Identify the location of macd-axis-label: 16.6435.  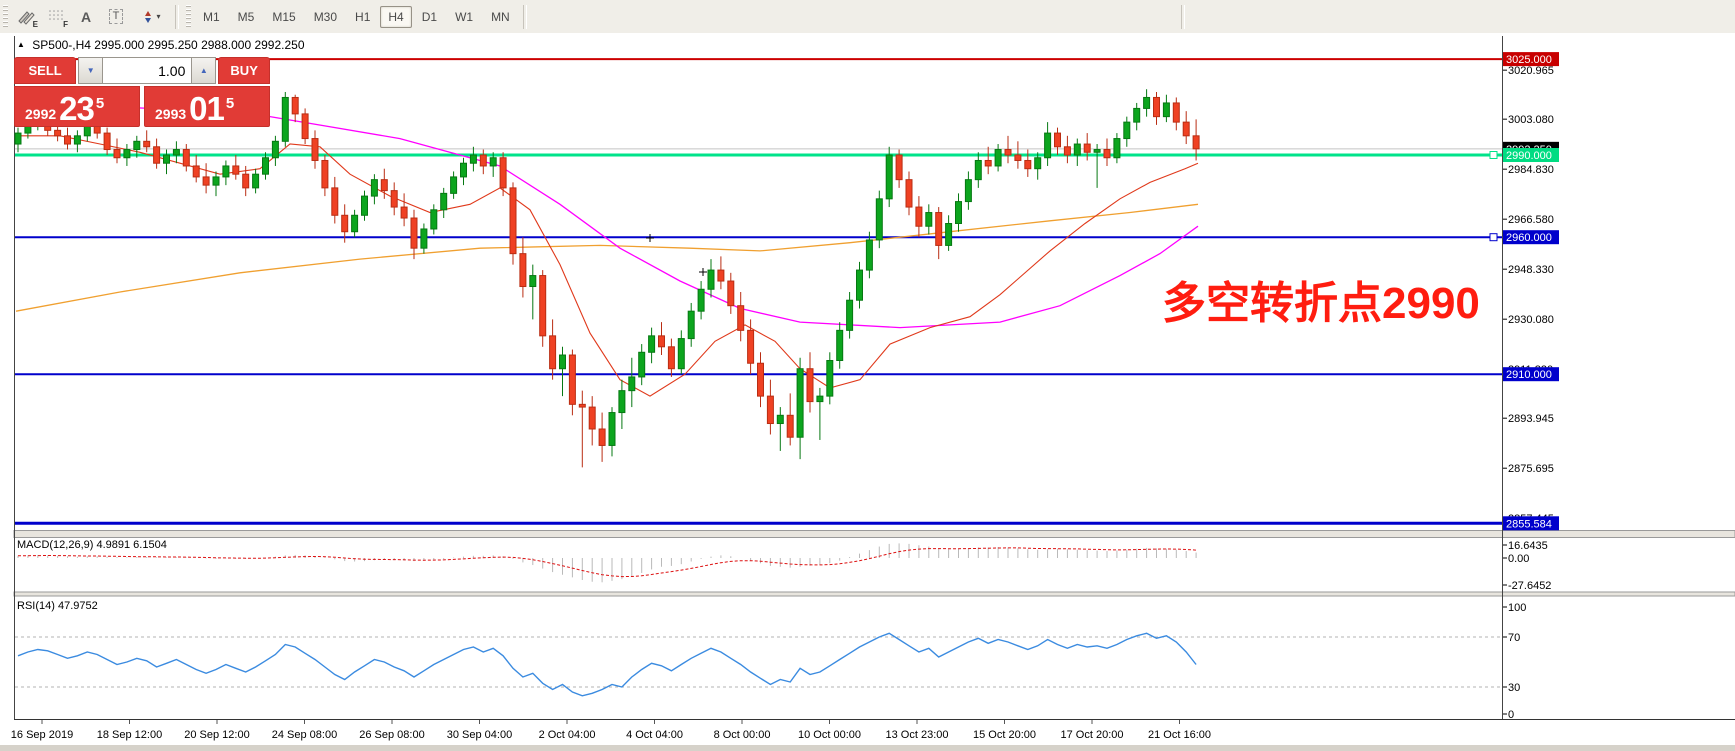
(1528, 546).